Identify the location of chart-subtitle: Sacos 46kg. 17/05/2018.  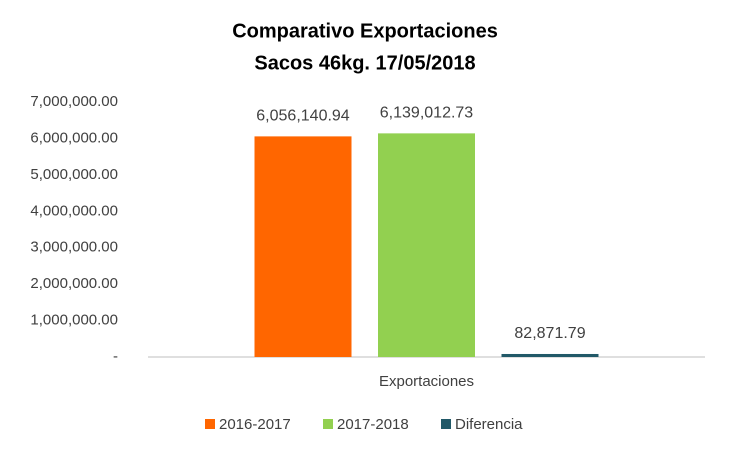
(364, 63).